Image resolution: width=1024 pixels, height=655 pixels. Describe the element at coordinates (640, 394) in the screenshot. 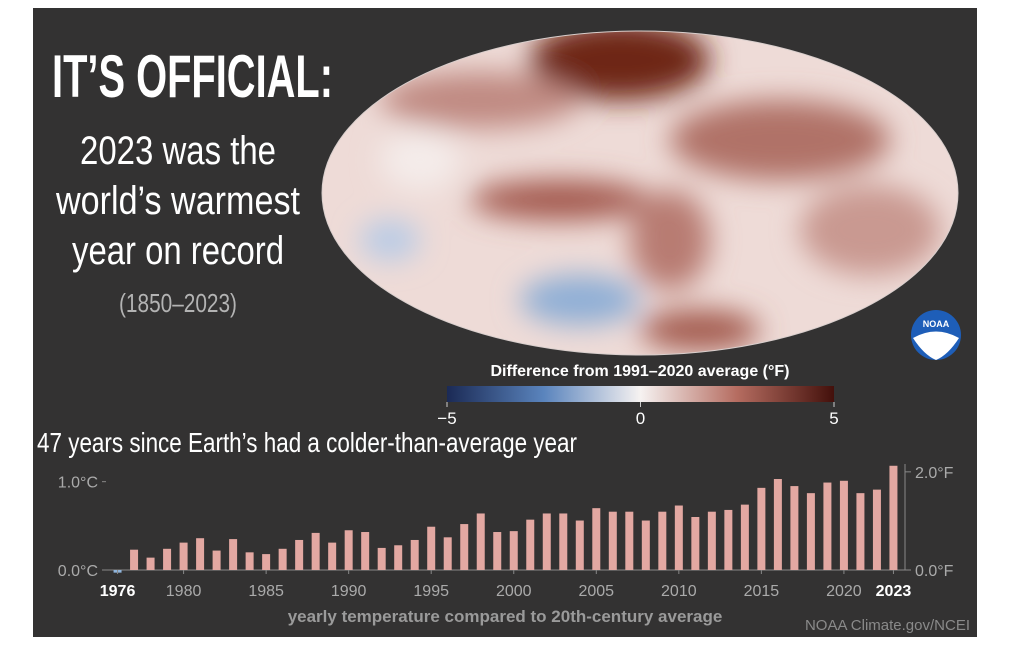

I see `color-bar` at that location.